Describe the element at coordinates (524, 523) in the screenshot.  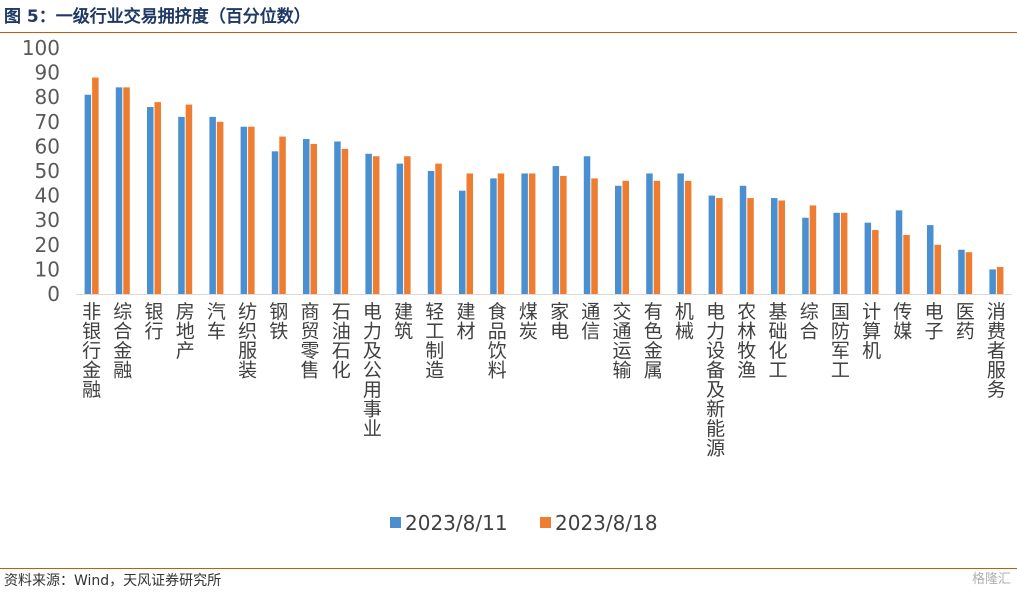
I see `legend: 2023/8/11 2023/8/18` at that location.